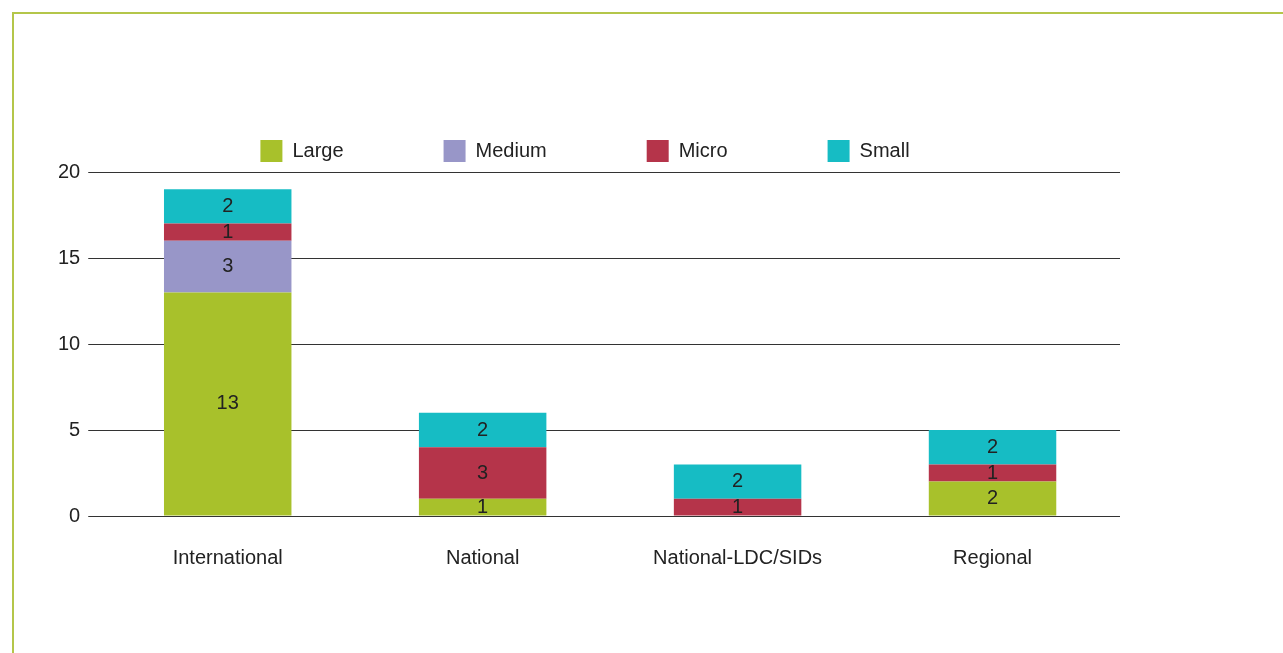  I want to click on x-tick-label: Regional, so click(993, 556).